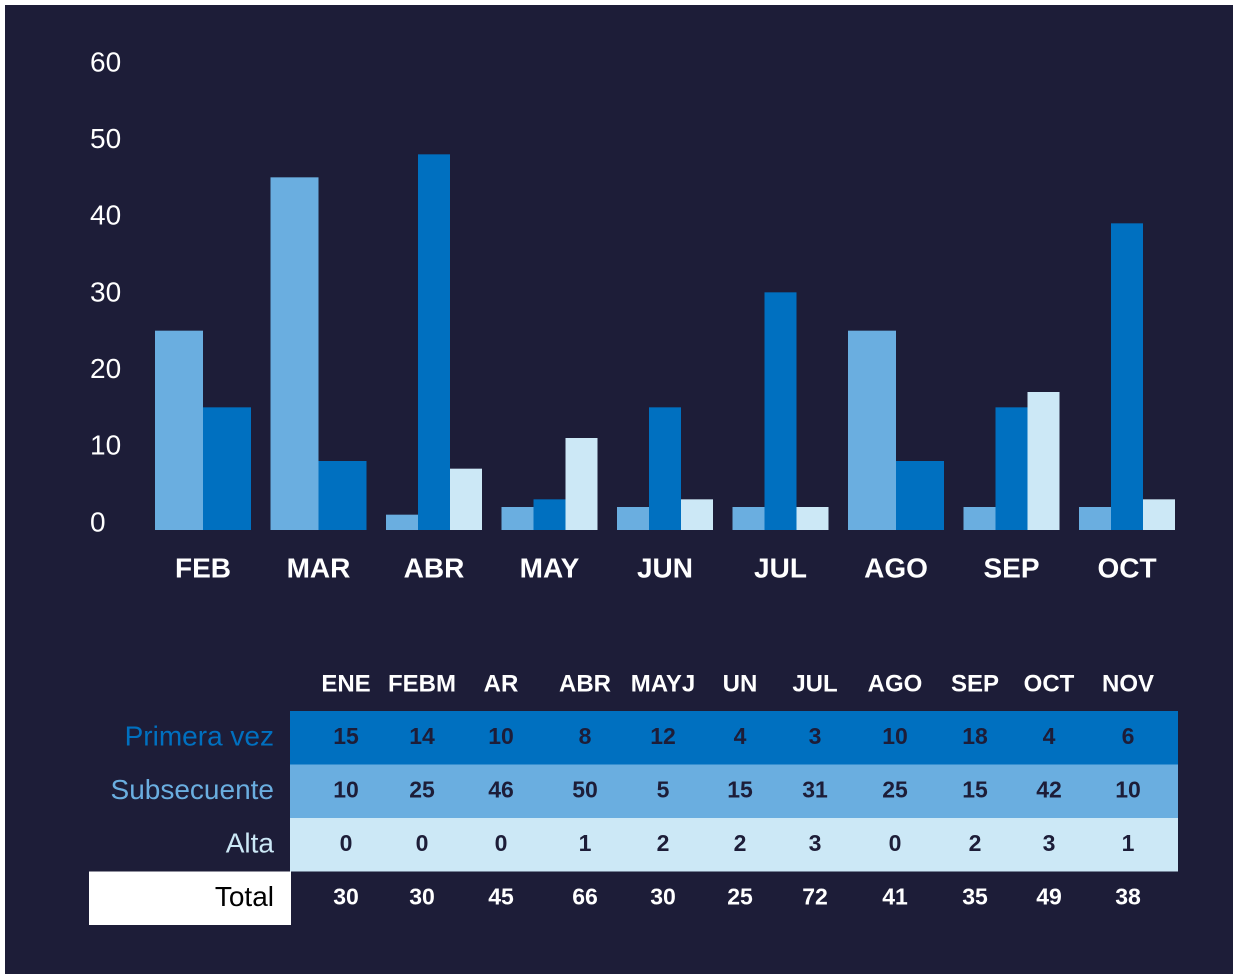 This screenshot has width=1238, height=979. Describe the element at coordinates (422, 683) in the screenshot. I see `table-header: FEBM` at that location.